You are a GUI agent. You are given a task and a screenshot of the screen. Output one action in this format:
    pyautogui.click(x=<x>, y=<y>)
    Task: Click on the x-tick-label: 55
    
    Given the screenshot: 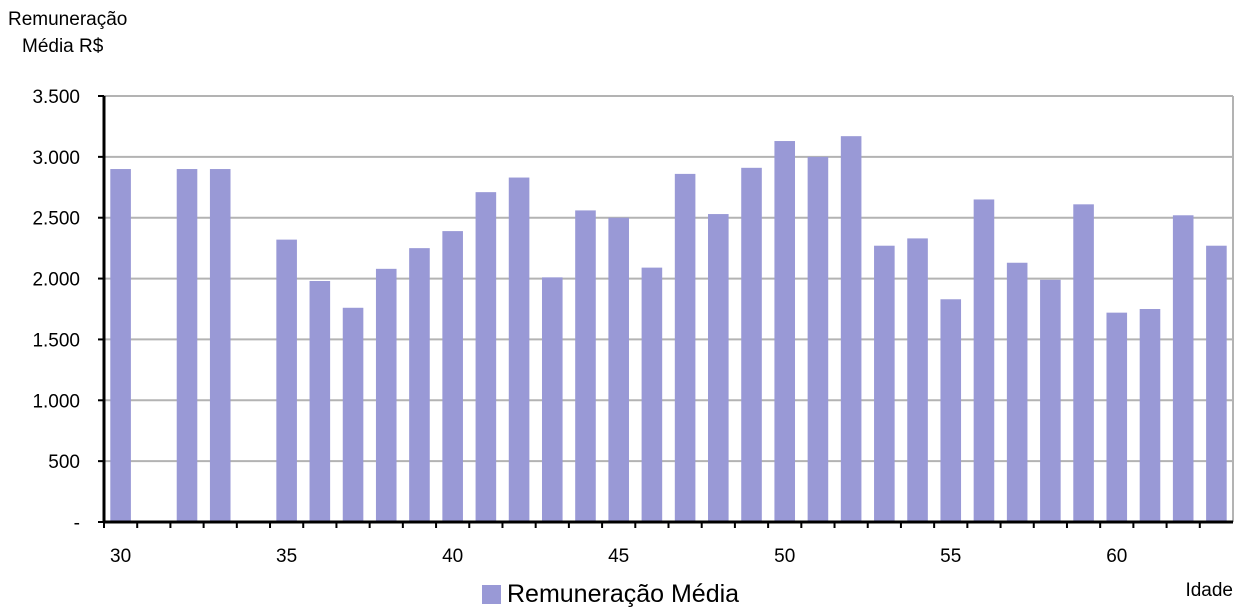 What is the action you would take?
    pyautogui.click(x=950, y=556)
    